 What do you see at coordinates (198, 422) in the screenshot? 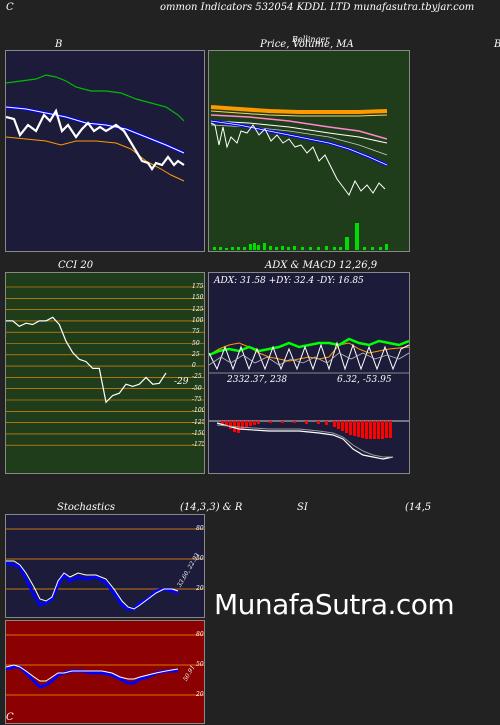
I see `cci-tick-label: -125` at bounding box center [198, 422].